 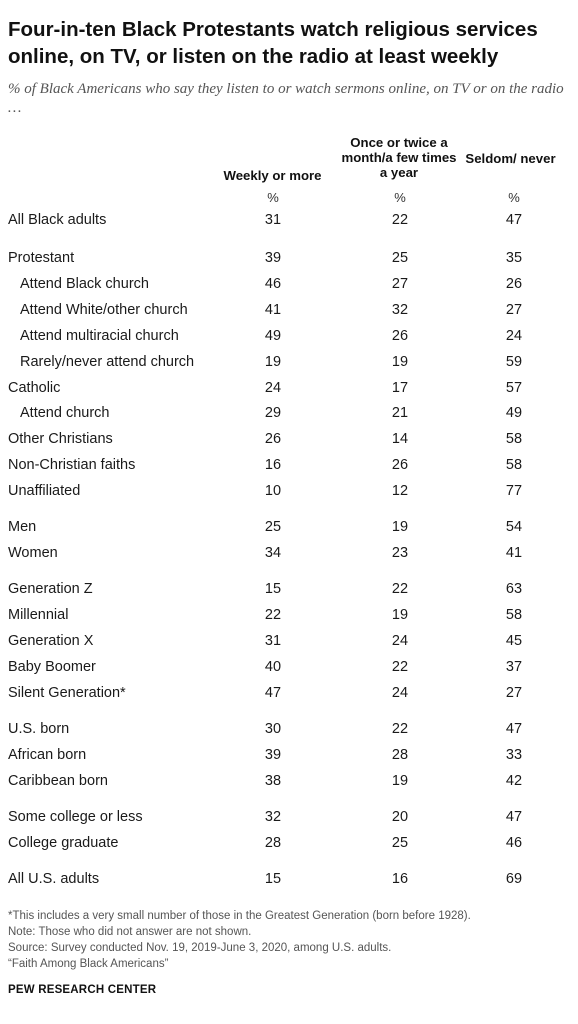 What do you see at coordinates (54, 879) in the screenshot?
I see `row-label: All U.S. adults` at bounding box center [54, 879].